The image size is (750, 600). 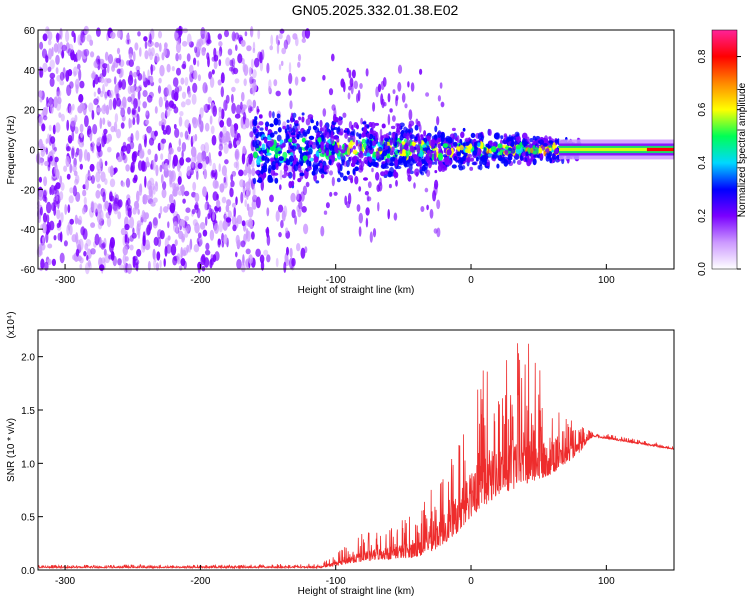 I want to click on colorbar-tick-label: 0.6, so click(x=702, y=109).